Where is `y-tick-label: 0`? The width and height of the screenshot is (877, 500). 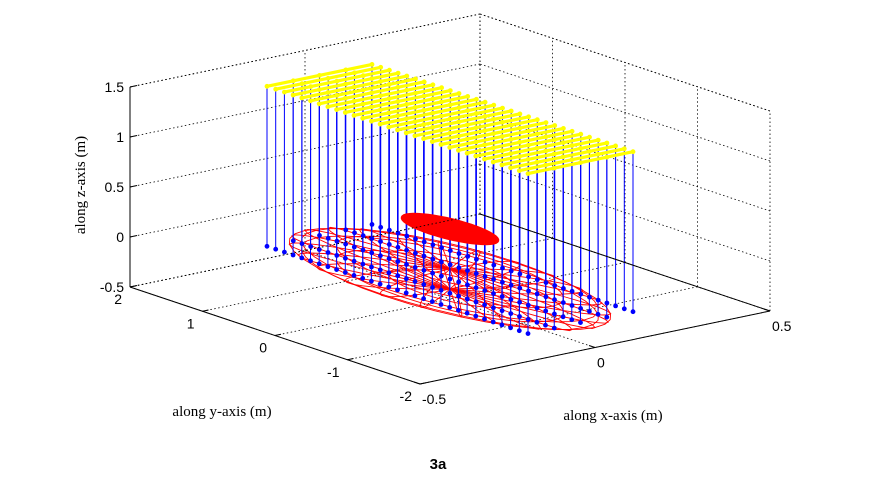 y-tick-label: 0 is located at coordinates (263, 348).